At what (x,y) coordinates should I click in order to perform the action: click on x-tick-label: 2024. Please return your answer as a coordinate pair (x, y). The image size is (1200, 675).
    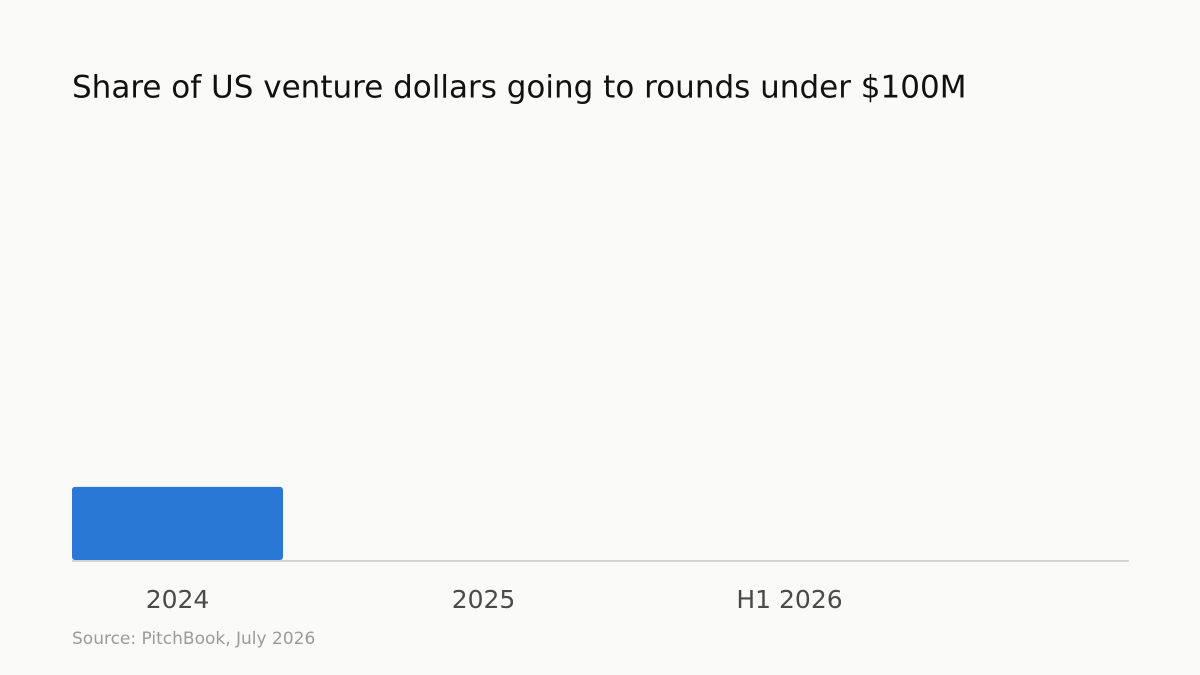
    Looking at the image, I should click on (178, 599).